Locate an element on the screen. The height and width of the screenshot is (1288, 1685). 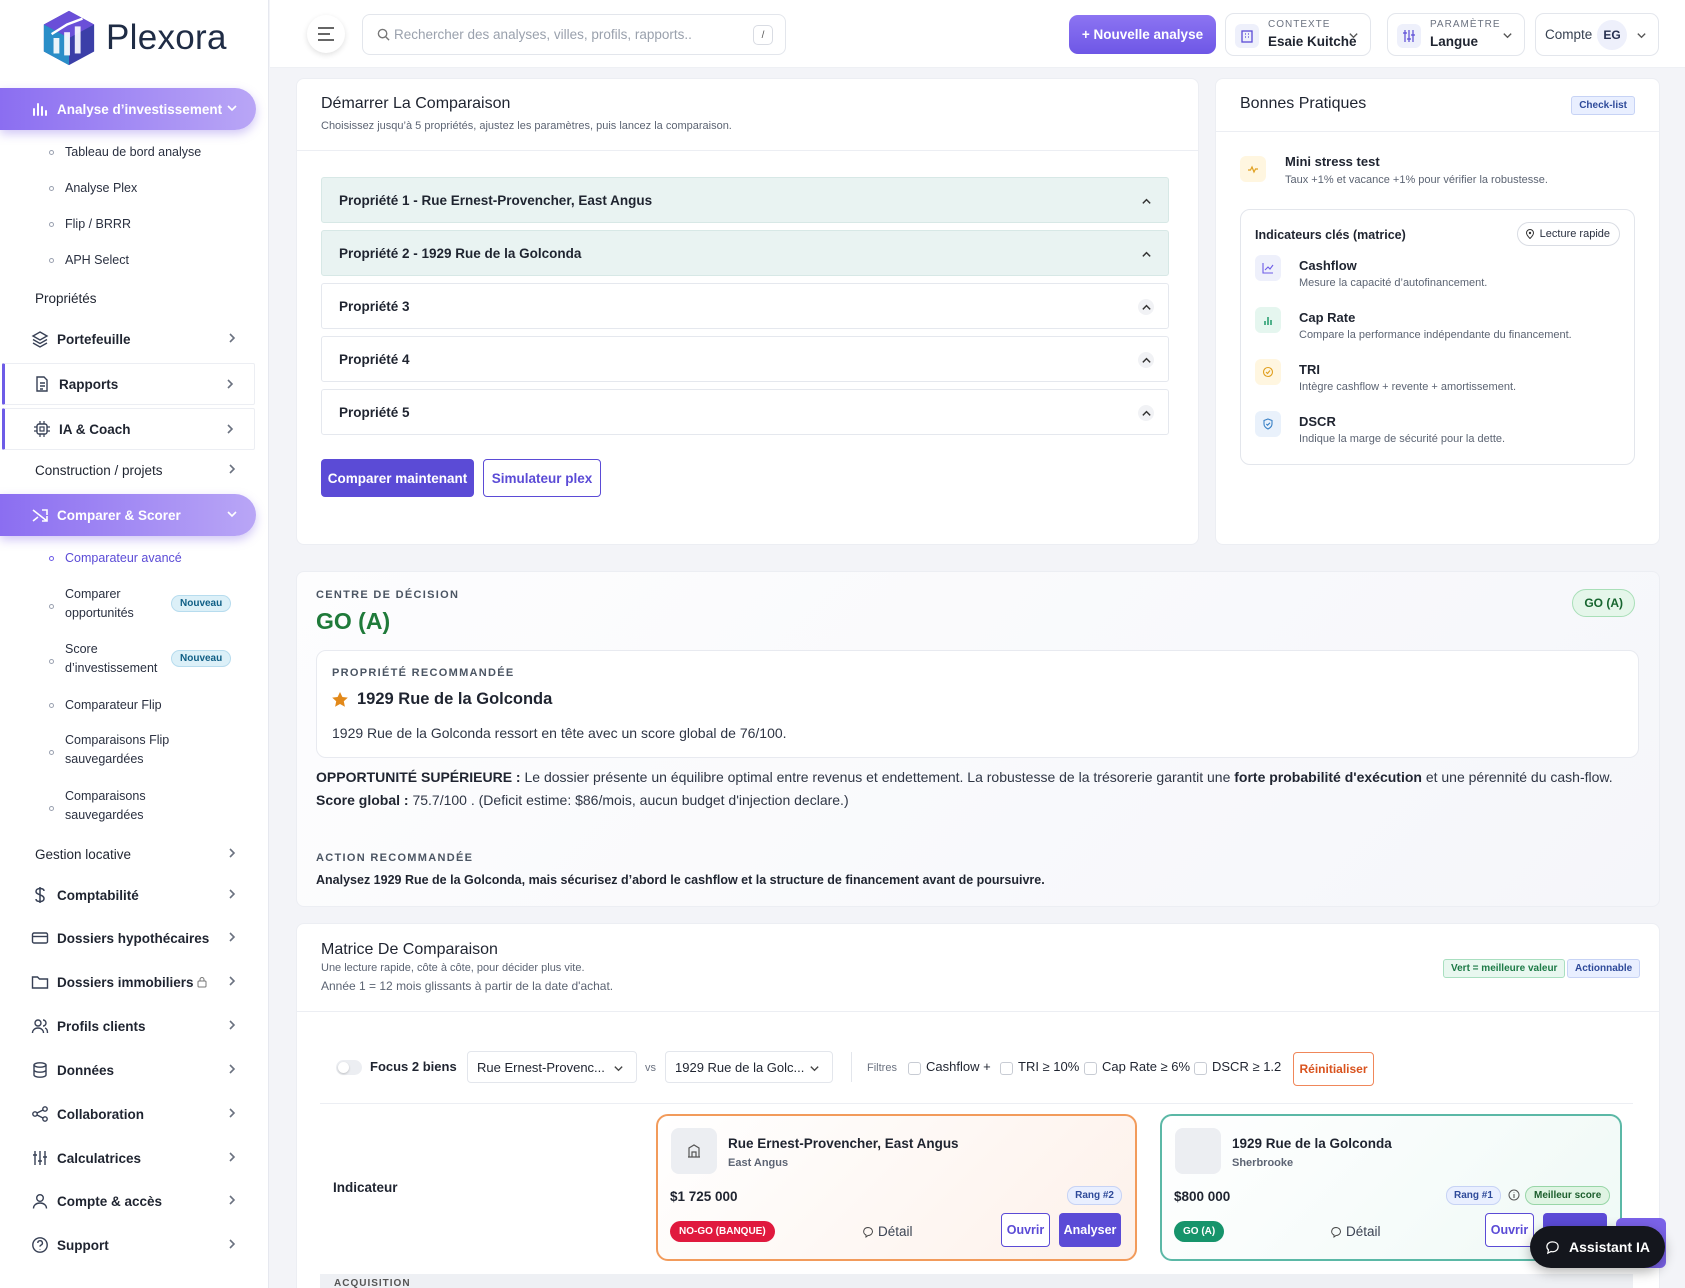
nav-proprietes: Propriétés is located at coordinates (128, 298).